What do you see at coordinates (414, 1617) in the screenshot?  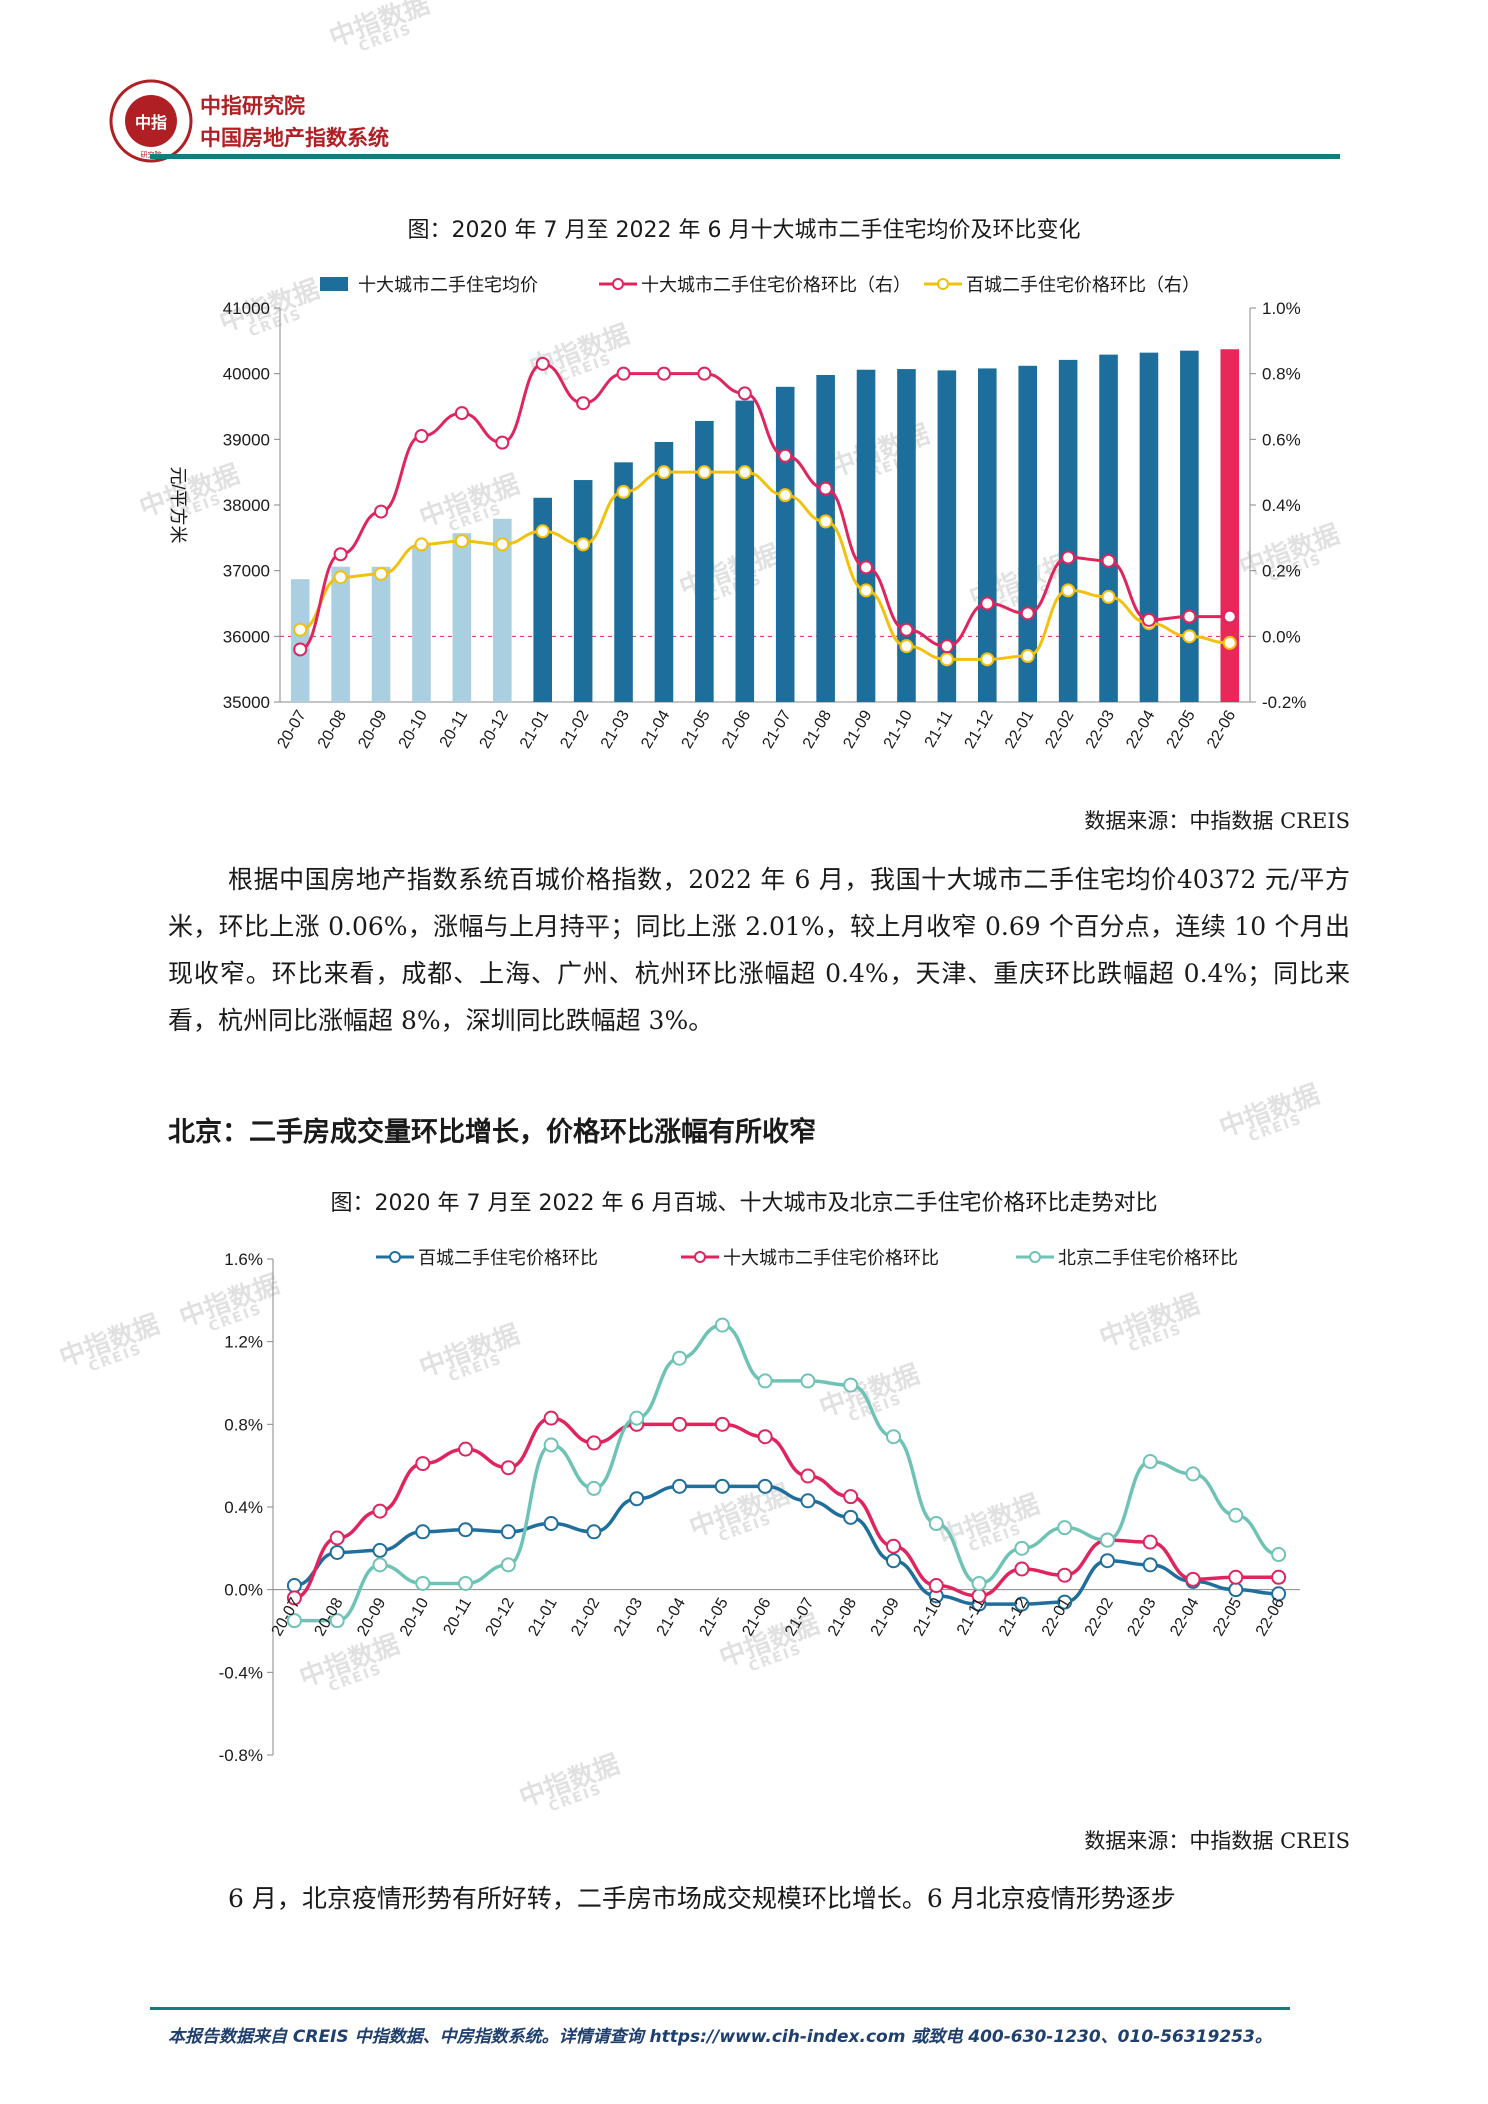 I see `x-tick-label: 20-10` at bounding box center [414, 1617].